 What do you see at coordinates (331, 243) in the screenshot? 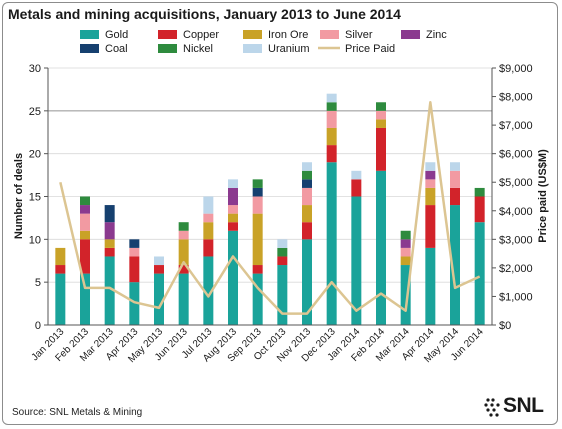
I see `bar-gold-dec-2013` at bounding box center [331, 243].